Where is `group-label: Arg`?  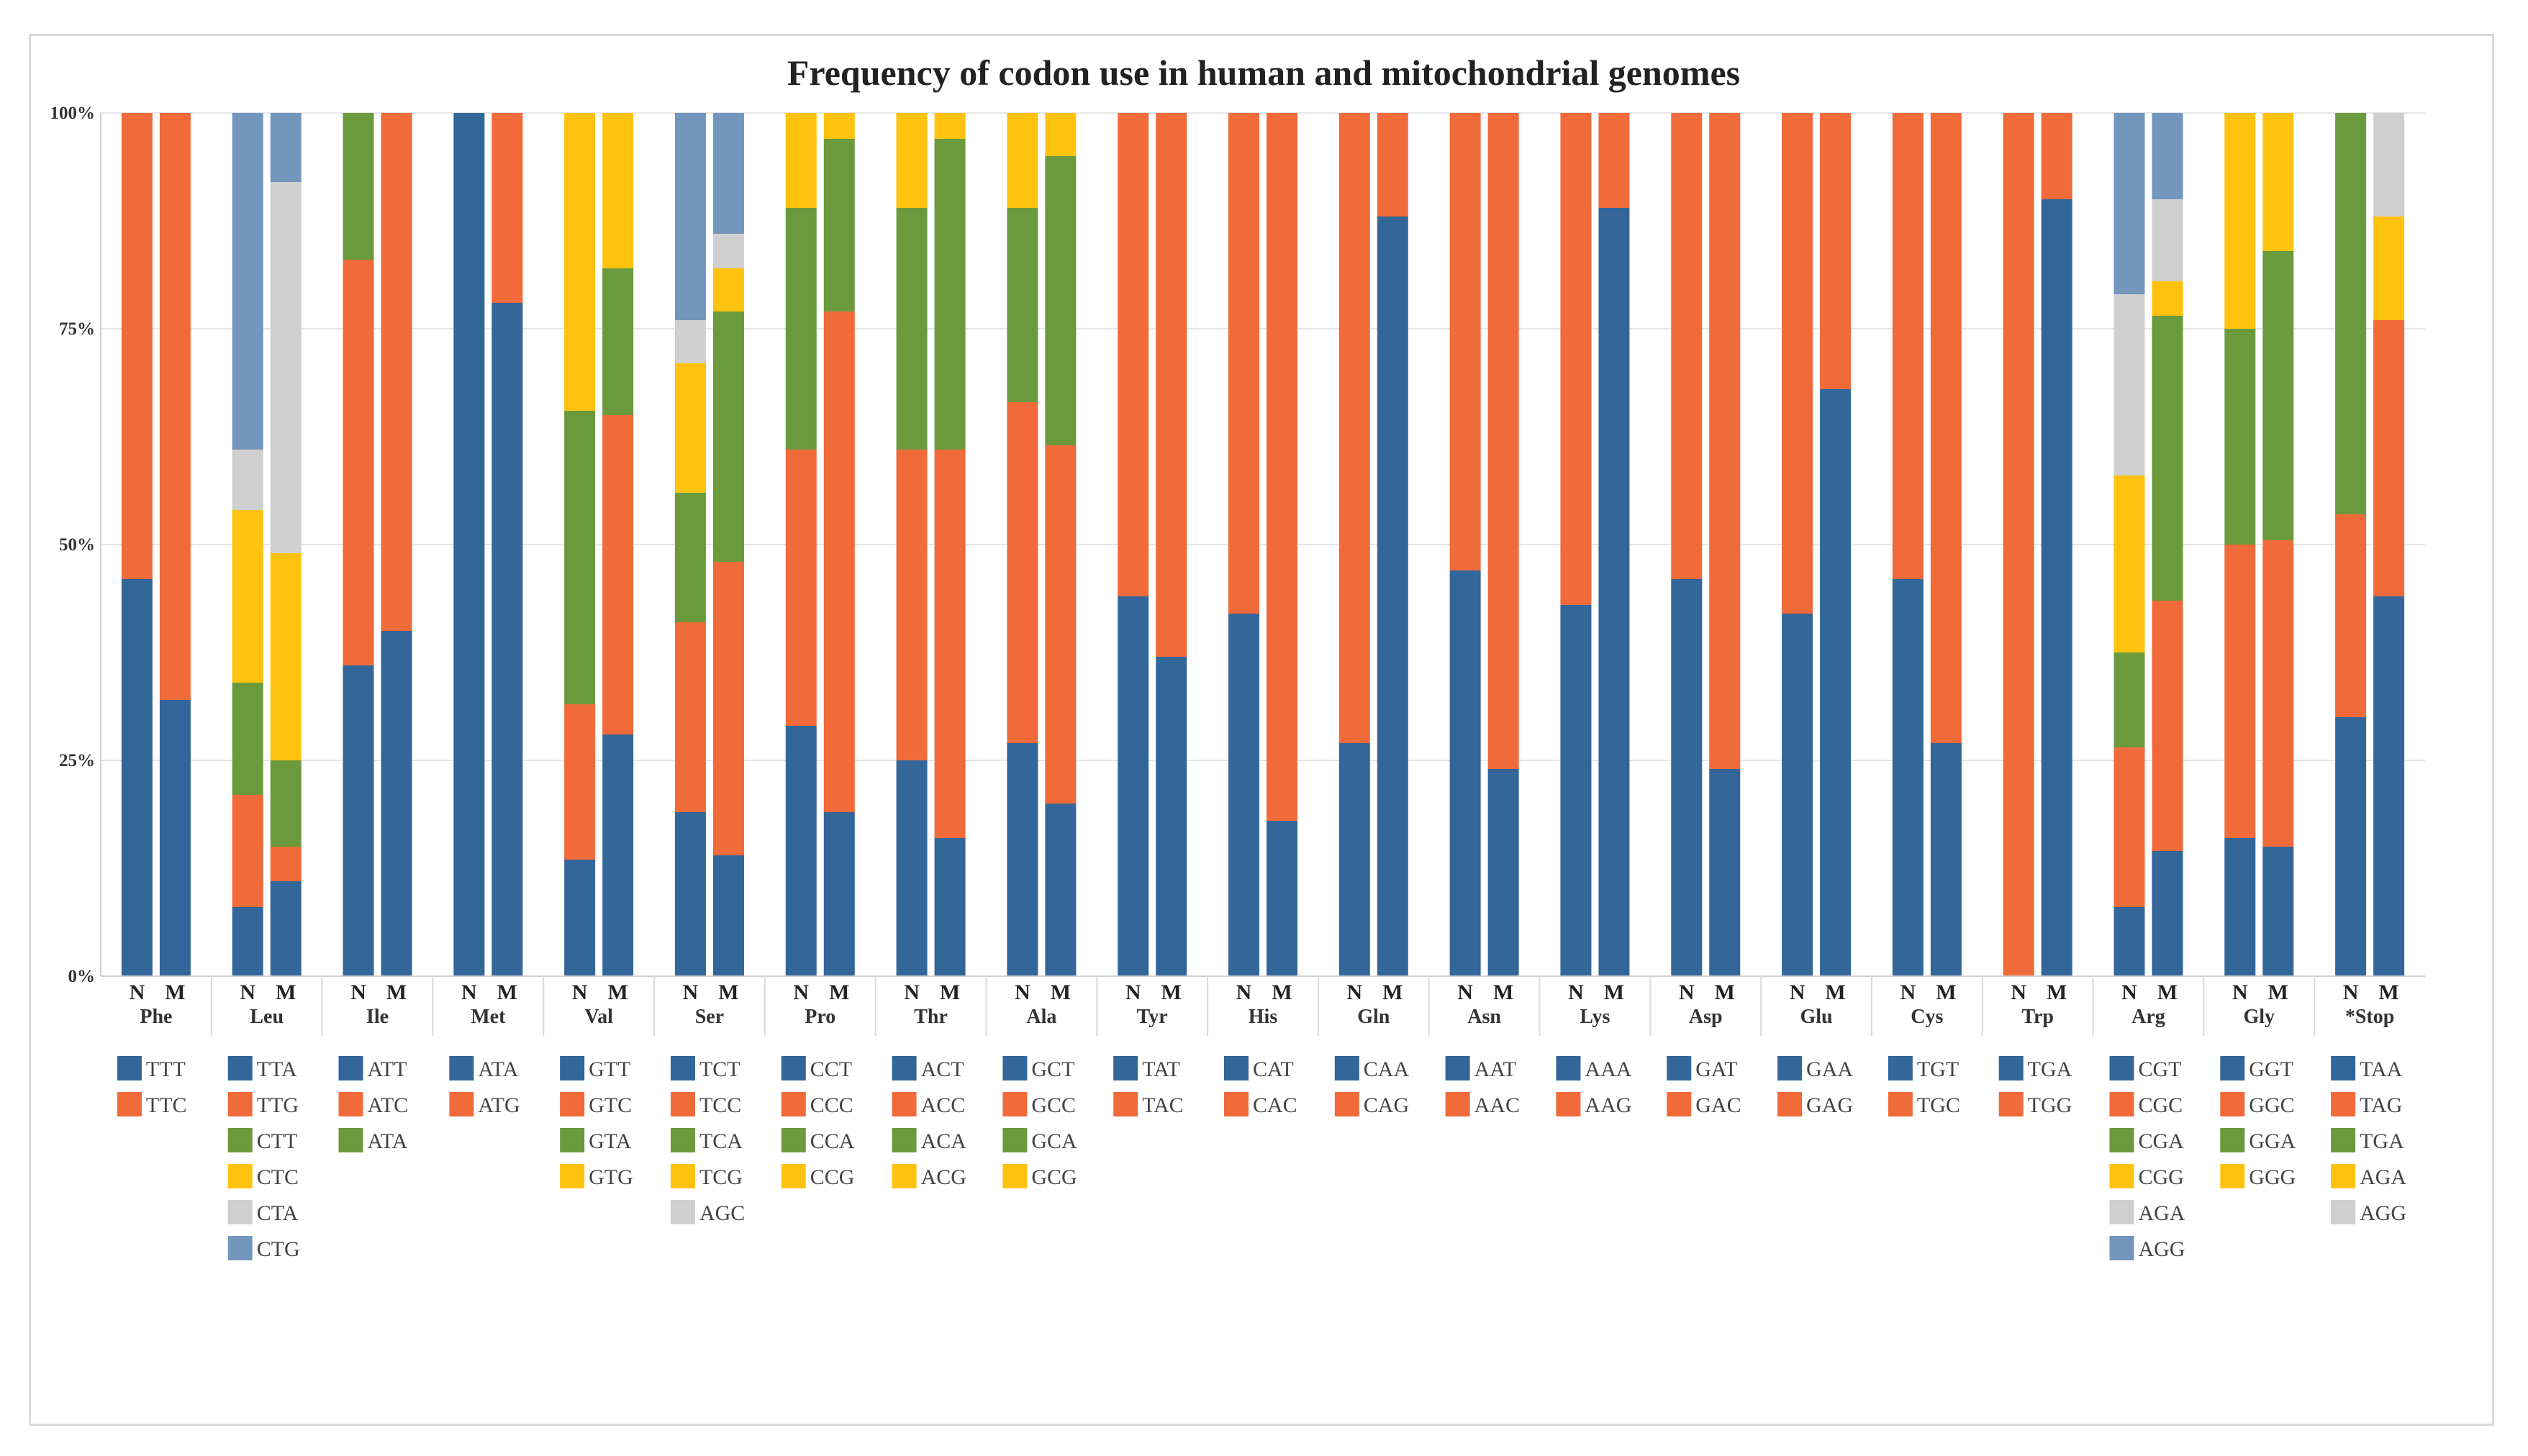 group-label: Arg is located at coordinates (2148, 1017).